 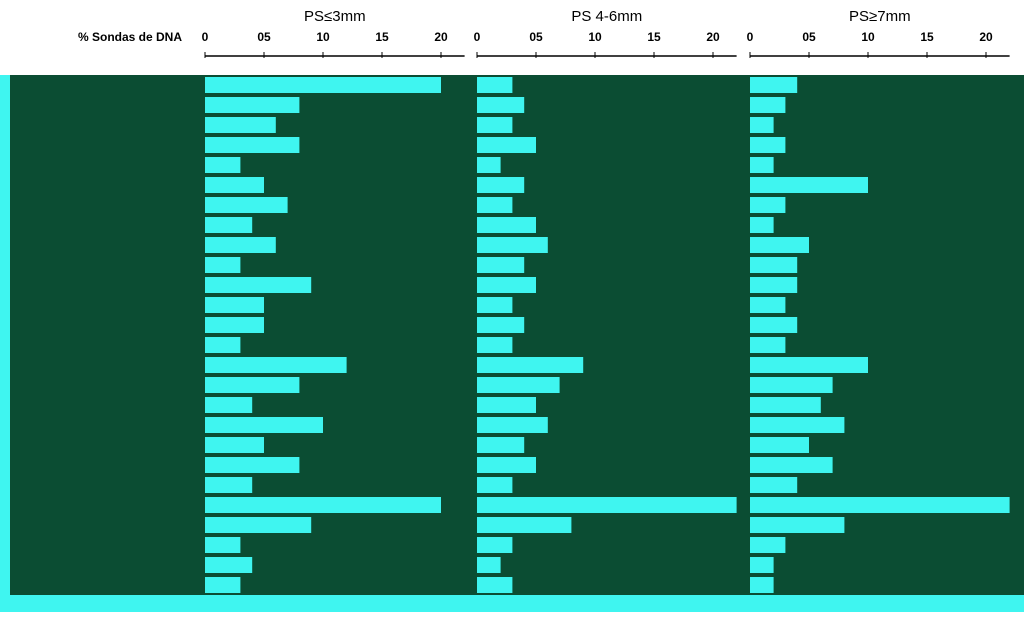 I want to click on axis-label: % Sondas de DNA, so click(x=130, y=37).